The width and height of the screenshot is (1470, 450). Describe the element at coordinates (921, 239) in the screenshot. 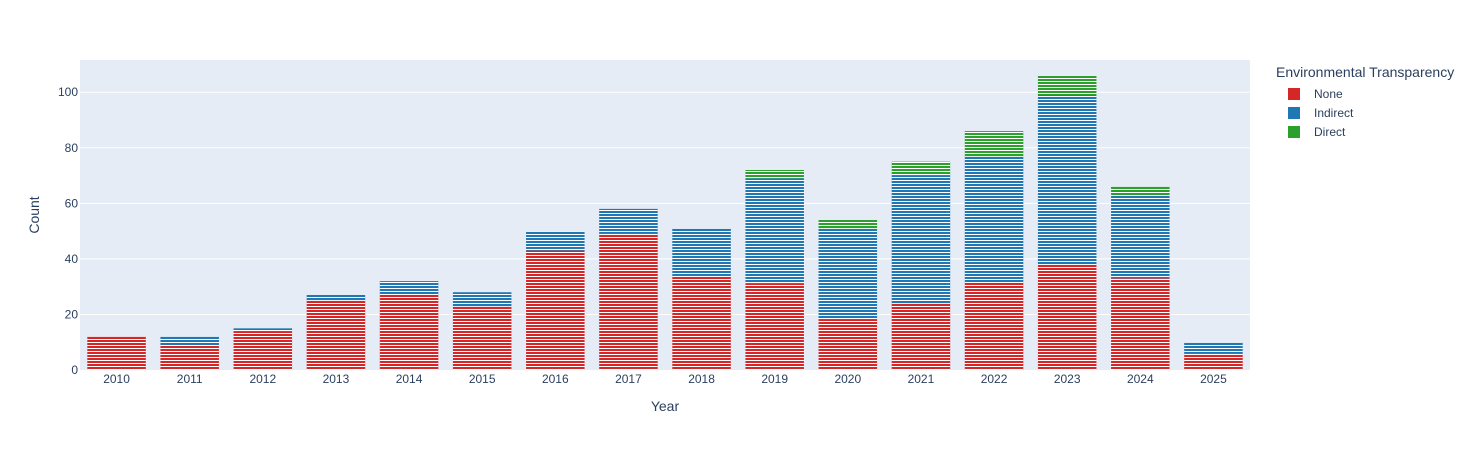

I see `bar-hatch-indirect-2021` at that location.